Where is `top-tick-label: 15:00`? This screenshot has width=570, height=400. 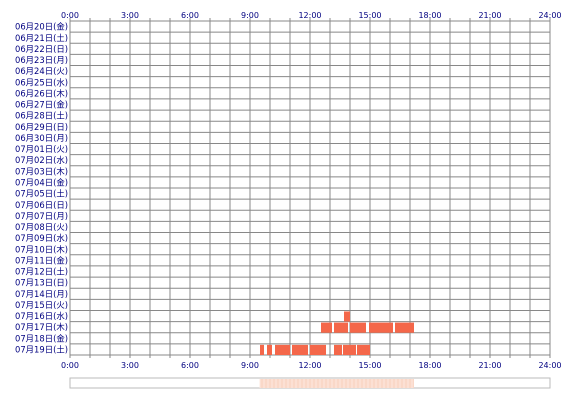 top-tick-label: 15:00 is located at coordinates (369, 15).